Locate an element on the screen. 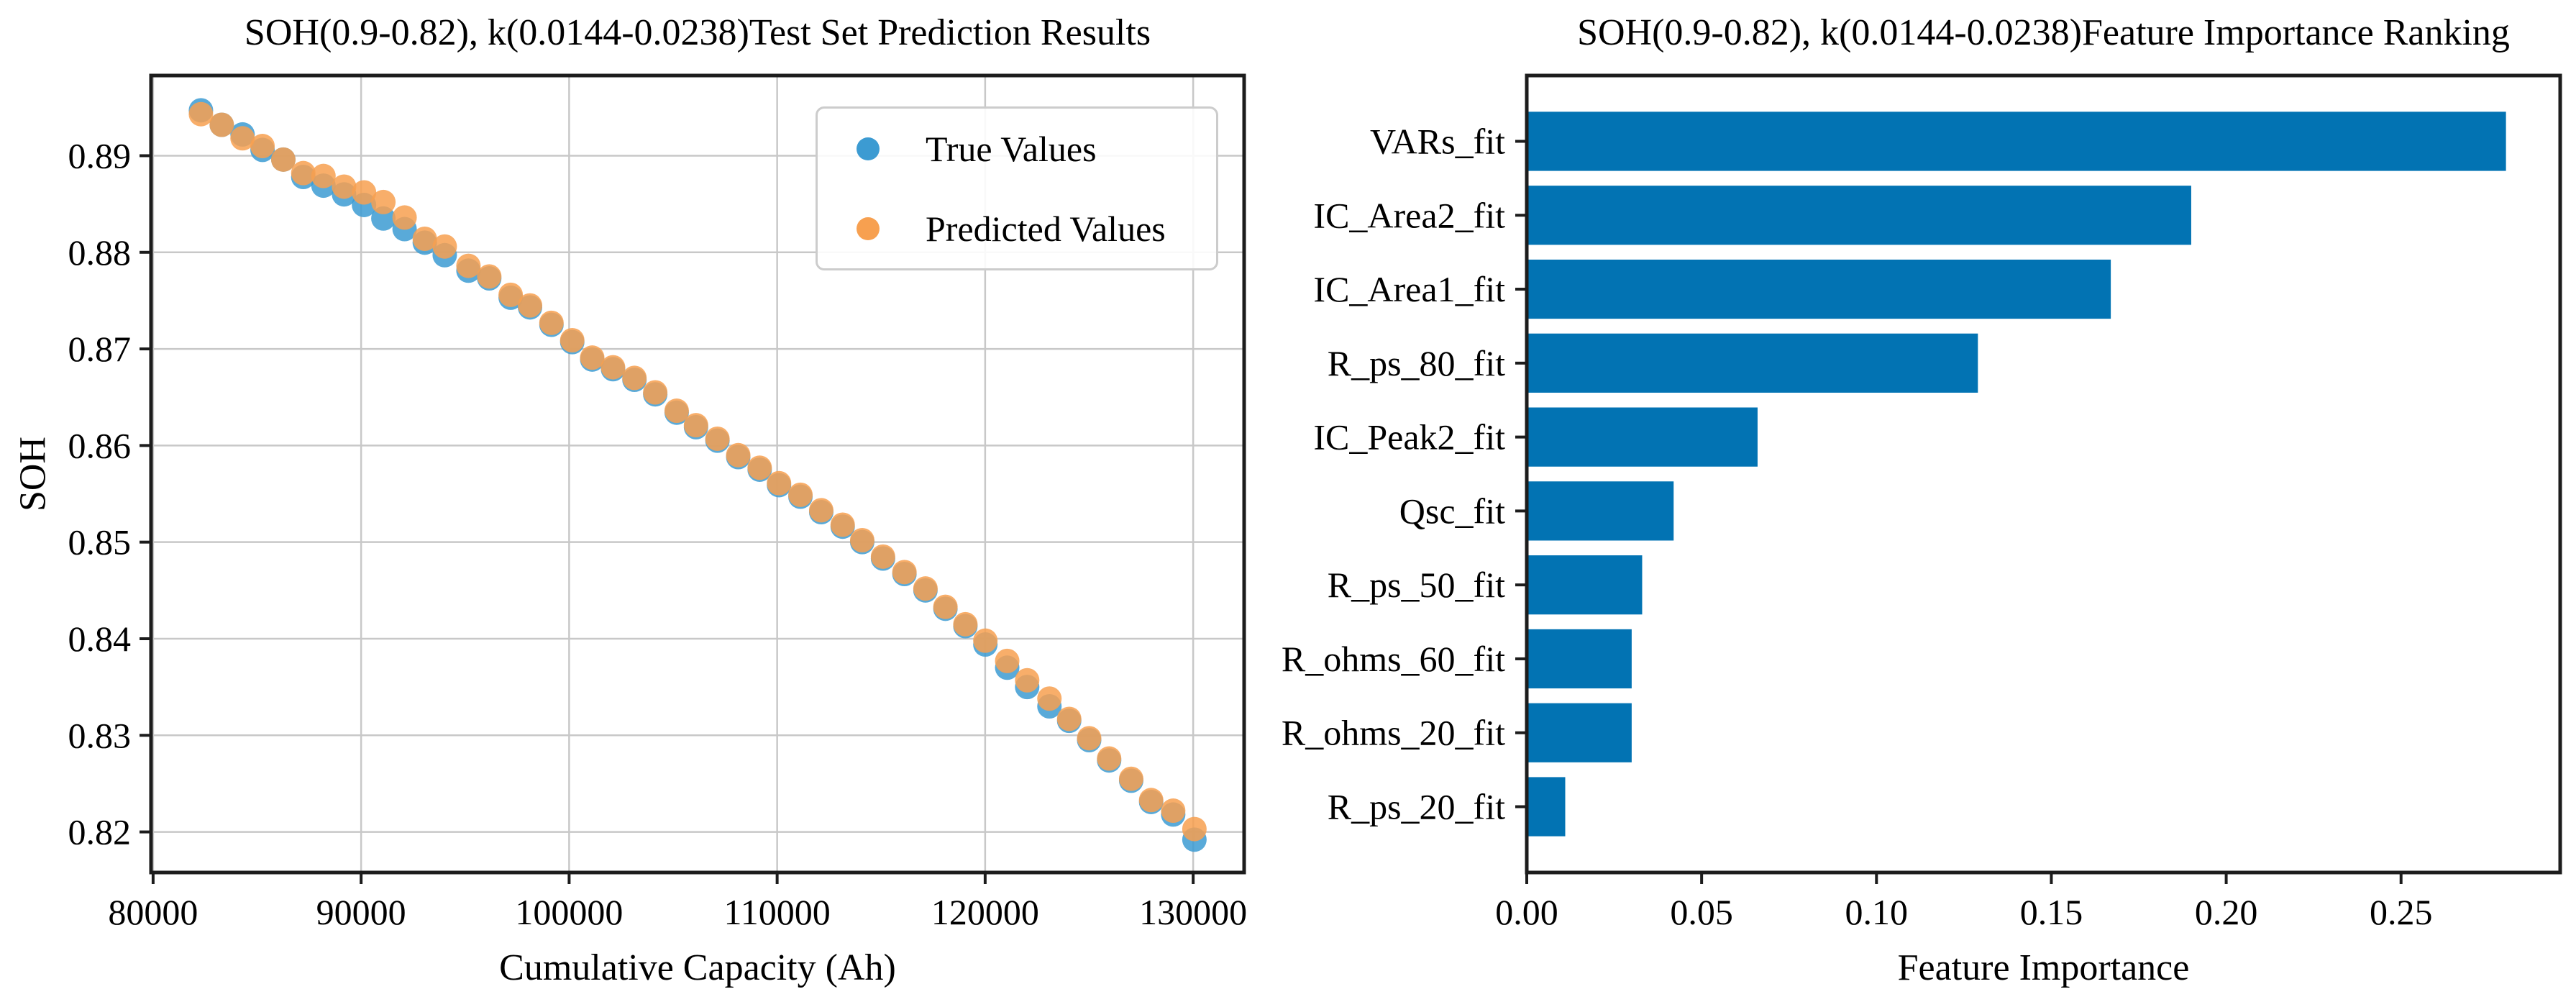 This screenshot has width=2576, height=1007. tick-label: 0.83 is located at coordinates (100, 735).